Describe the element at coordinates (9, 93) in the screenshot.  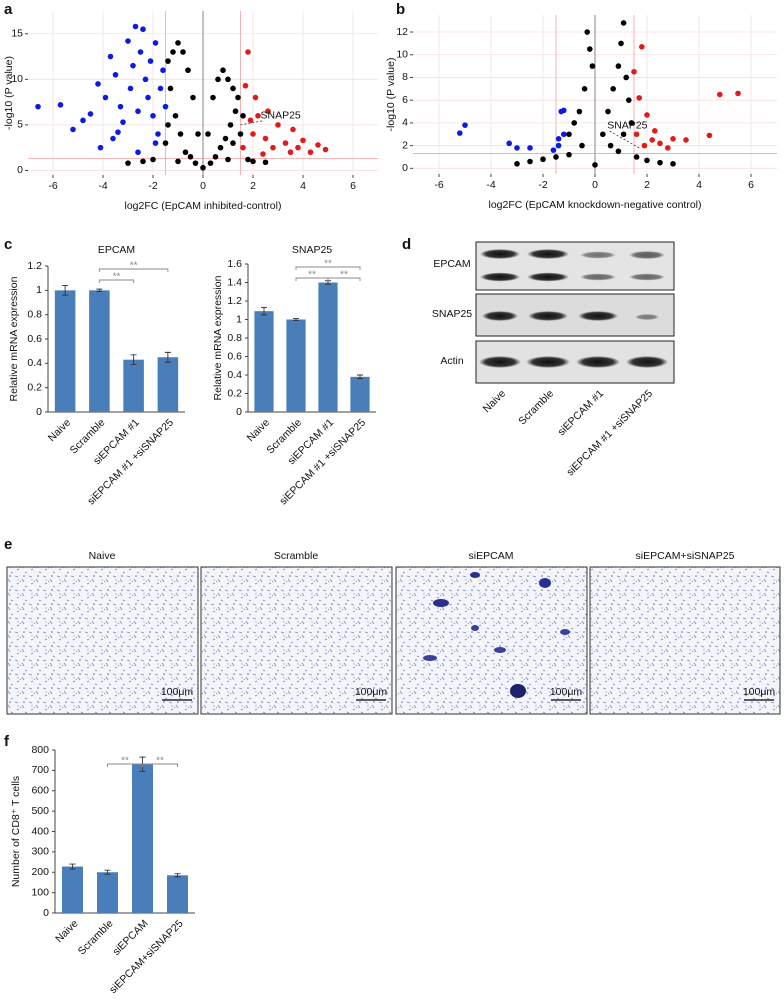
I see `y-axis-label: -log10 (P value)` at that location.